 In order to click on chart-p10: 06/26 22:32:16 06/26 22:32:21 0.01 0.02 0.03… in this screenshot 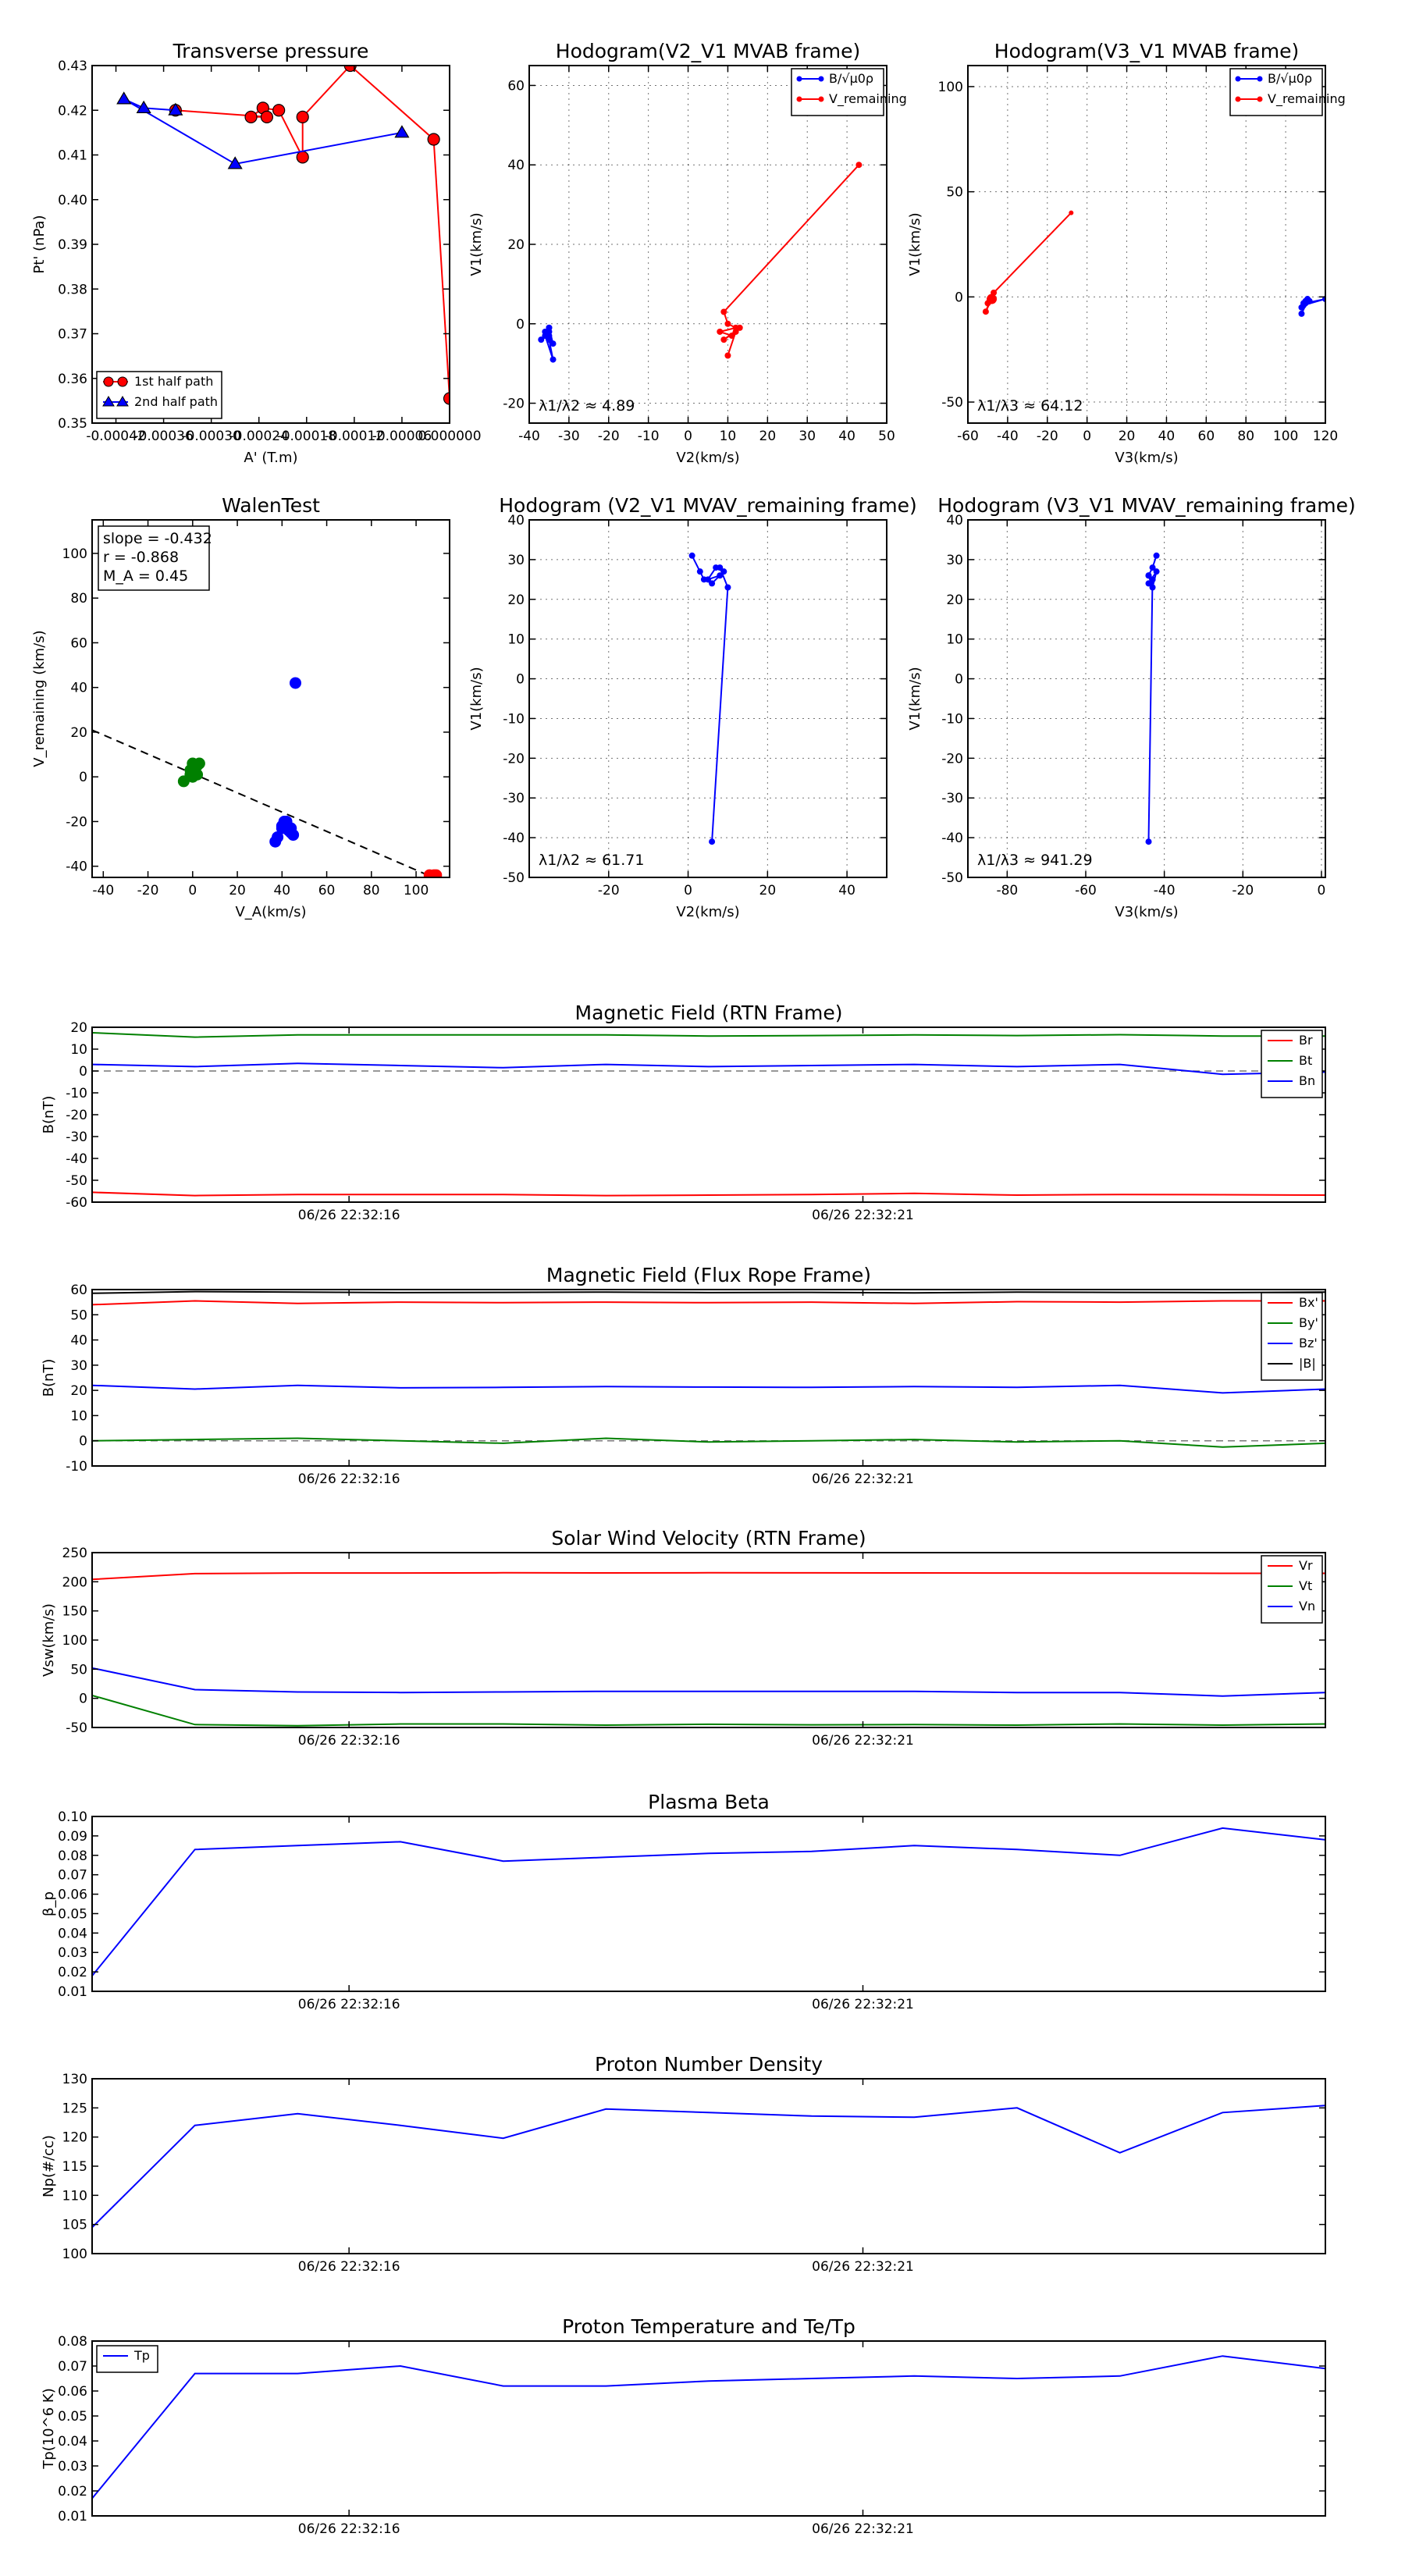, I will do `click(683, 1901)`.